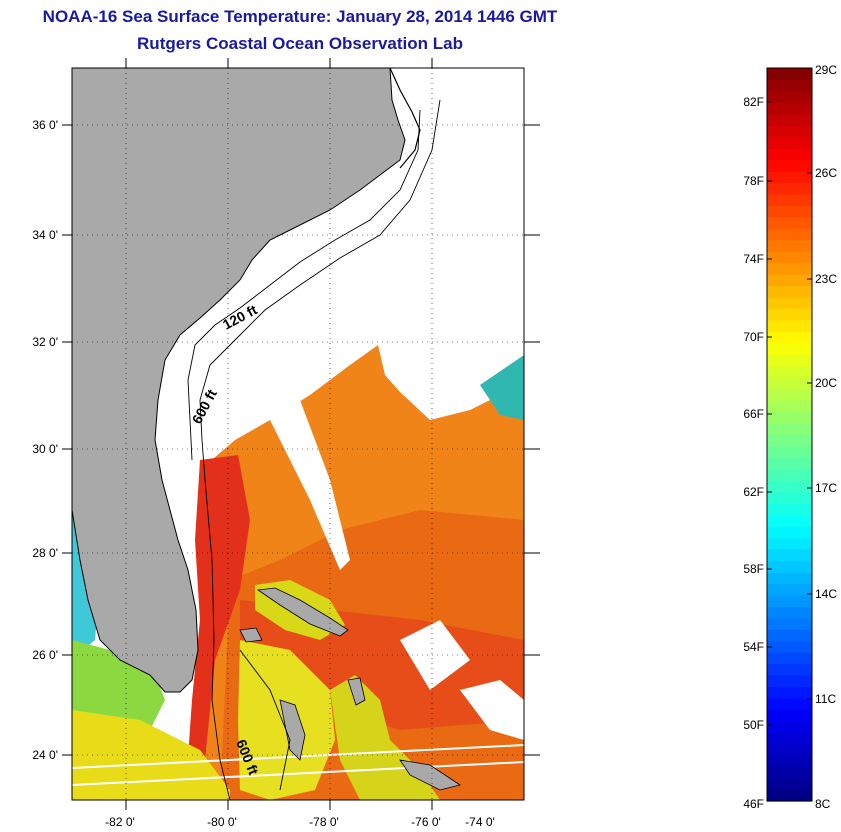 This screenshot has height=832, width=841. I want to click on lat-label: 34 0', so click(45, 235).